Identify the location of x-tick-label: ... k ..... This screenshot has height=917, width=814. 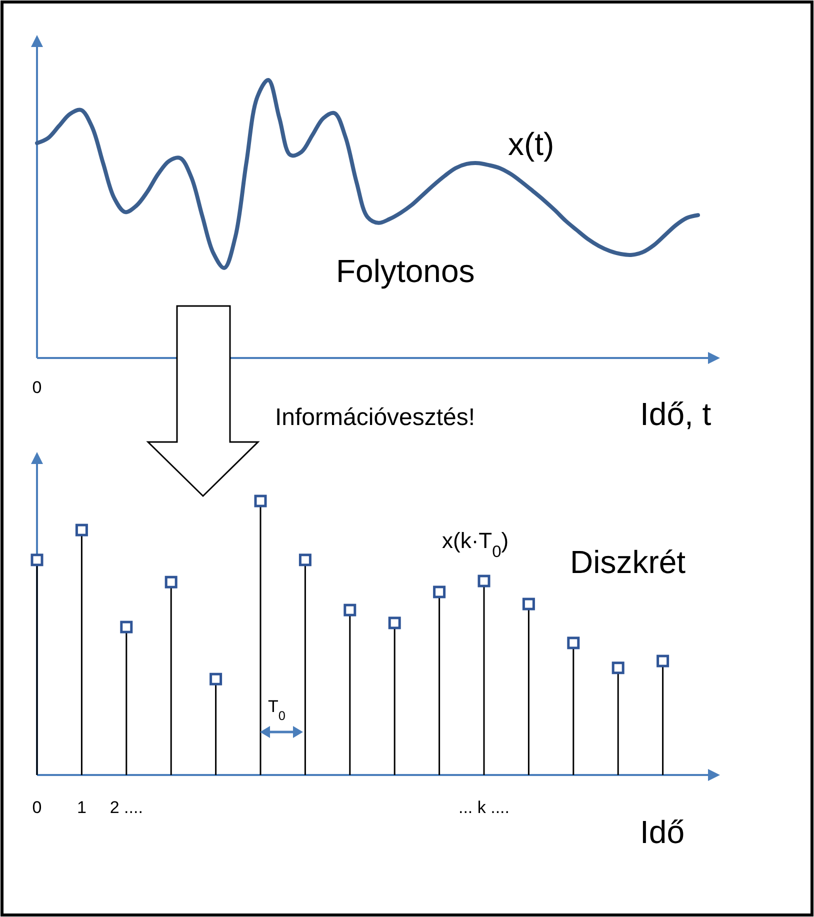
(484, 807).